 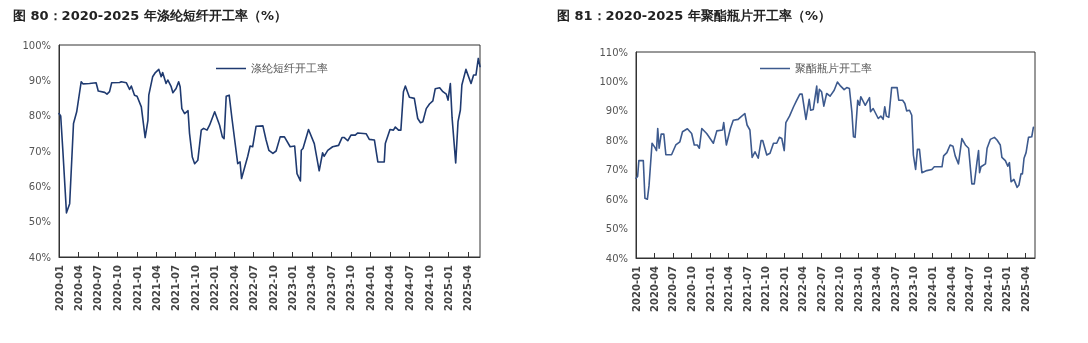 I want to click on legend-label: 涤纶短纤开工率, so click(x=289, y=68).